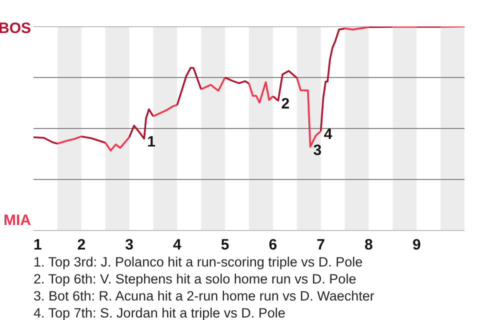 This screenshot has width=480, height=320. Describe the element at coordinates (285, 104) in the screenshot. I see `annotation: 2` at that location.